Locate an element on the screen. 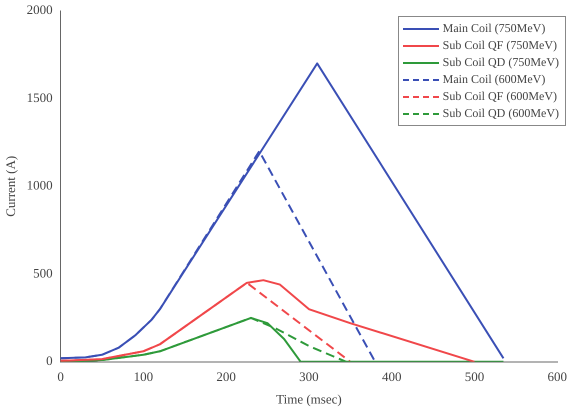 This screenshot has width=570, height=412. y-tick-label: 1500 is located at coordinates (39, 97).